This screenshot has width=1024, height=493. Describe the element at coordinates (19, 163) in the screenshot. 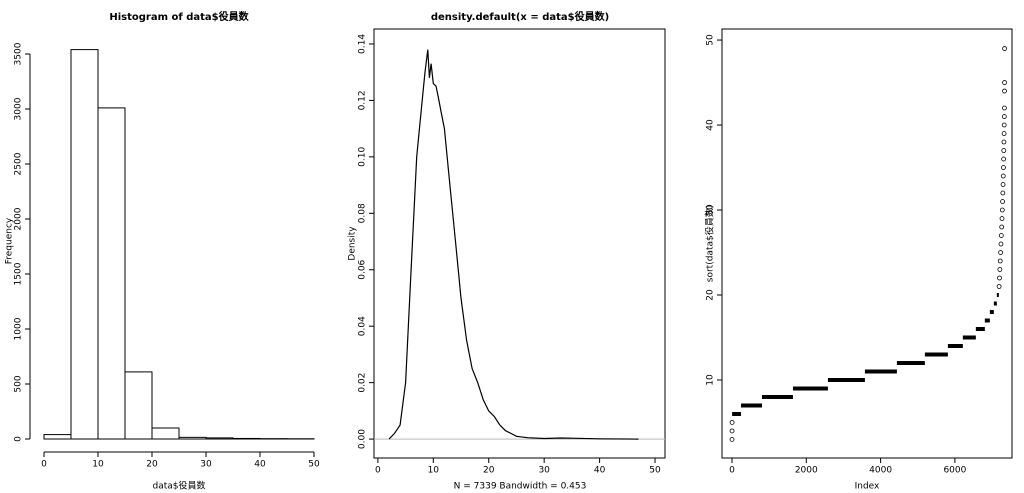

I see `y-tick-label: 2500` at that location.